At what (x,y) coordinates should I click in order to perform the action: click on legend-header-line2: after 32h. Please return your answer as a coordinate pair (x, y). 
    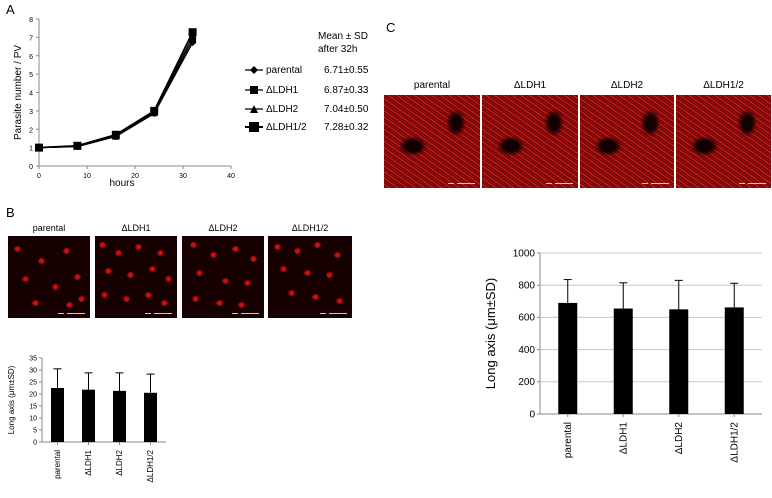
    Looking at the image, I should click on (338, 49).